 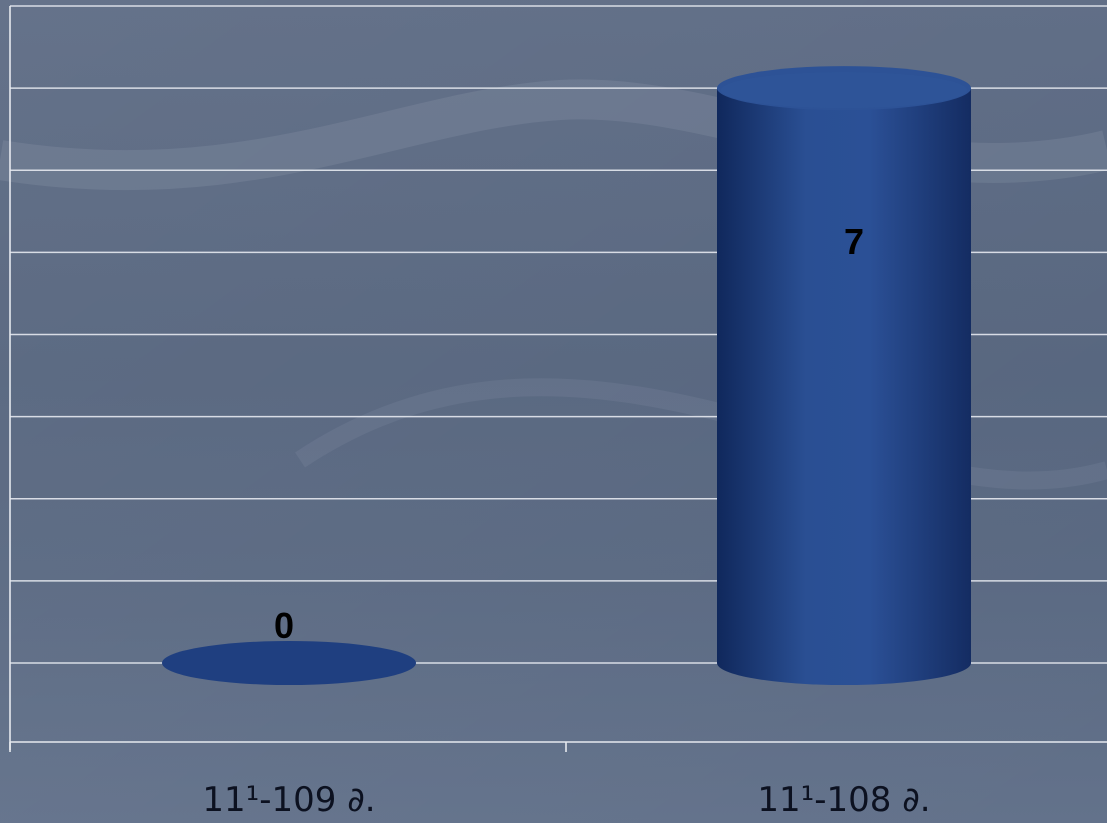 What do you see at coordinates (289, 800) in the screenshot?
I see `x-tick-label-1: 11¹-109 ∂.` at bounding box center [289, 800].